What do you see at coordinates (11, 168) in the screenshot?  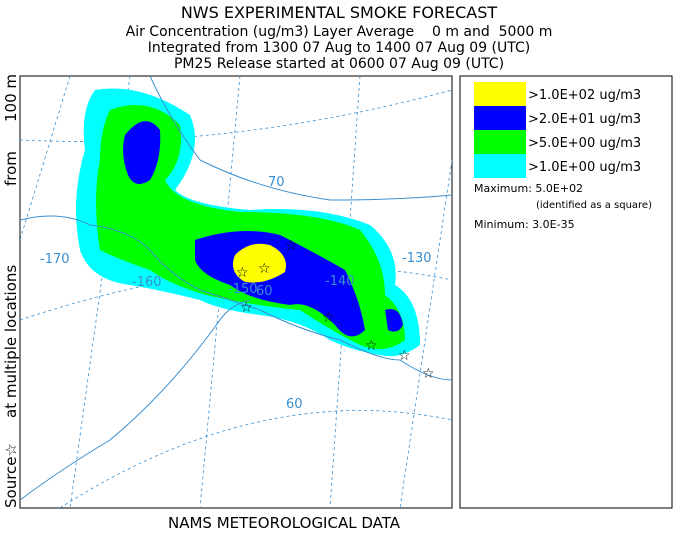 I see `side-text: from` at bounding box center [11, 168].